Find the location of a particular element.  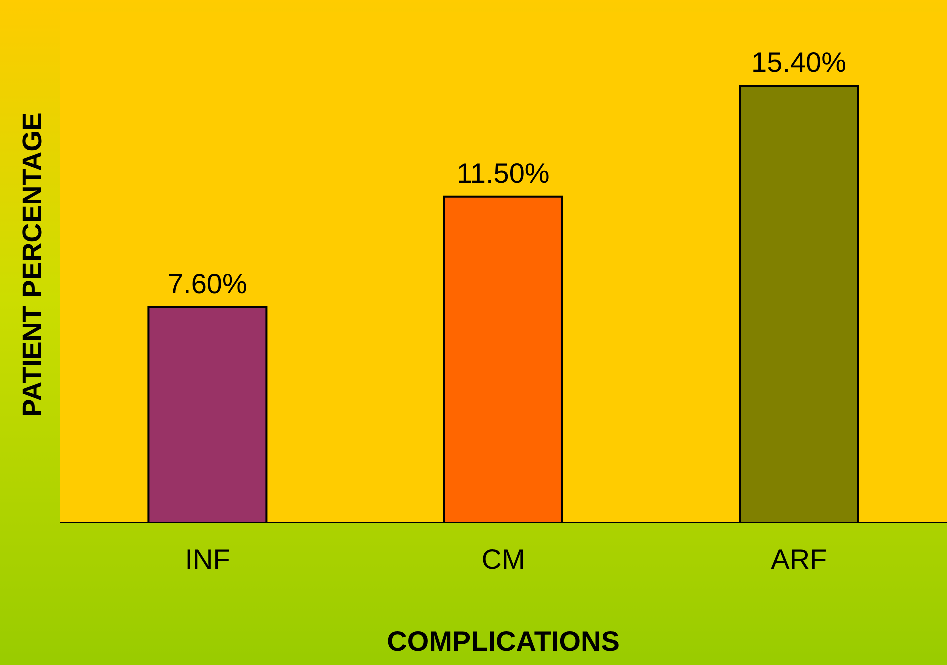

x-axis-title: COMPLICATIONS is located at coordinates (503, 641).